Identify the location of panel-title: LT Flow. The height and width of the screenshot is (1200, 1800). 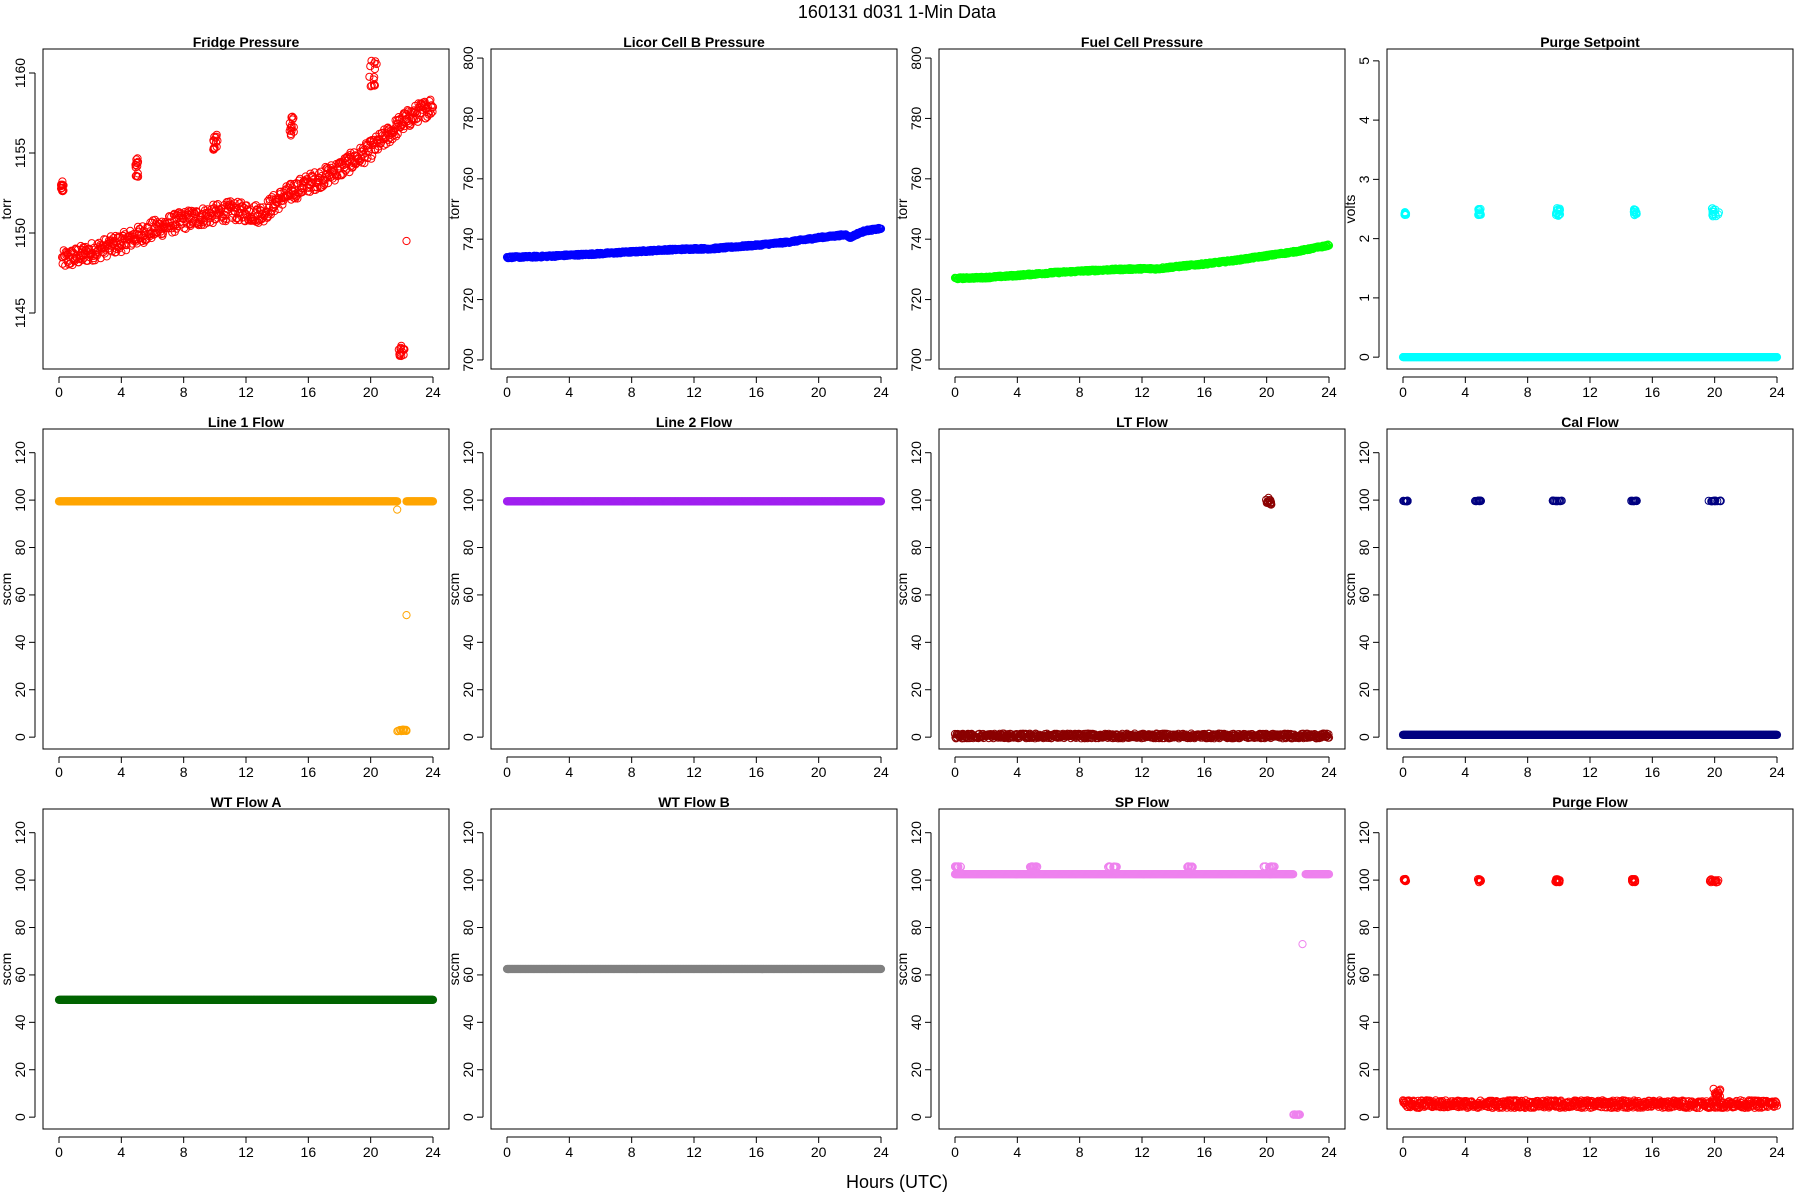
(1142, 422).